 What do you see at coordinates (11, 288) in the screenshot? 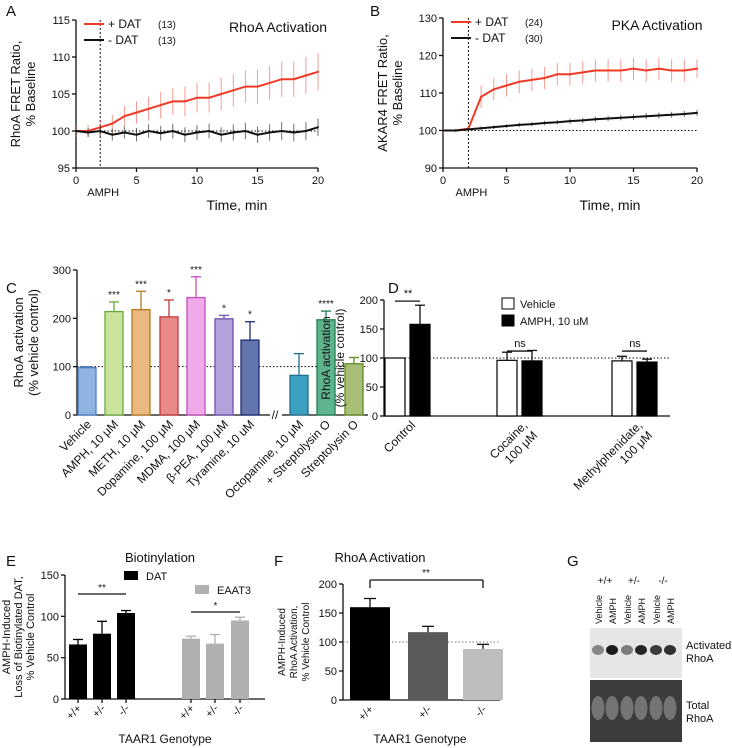
I see `panel-label-c: C` at bounding box center [11, 288].